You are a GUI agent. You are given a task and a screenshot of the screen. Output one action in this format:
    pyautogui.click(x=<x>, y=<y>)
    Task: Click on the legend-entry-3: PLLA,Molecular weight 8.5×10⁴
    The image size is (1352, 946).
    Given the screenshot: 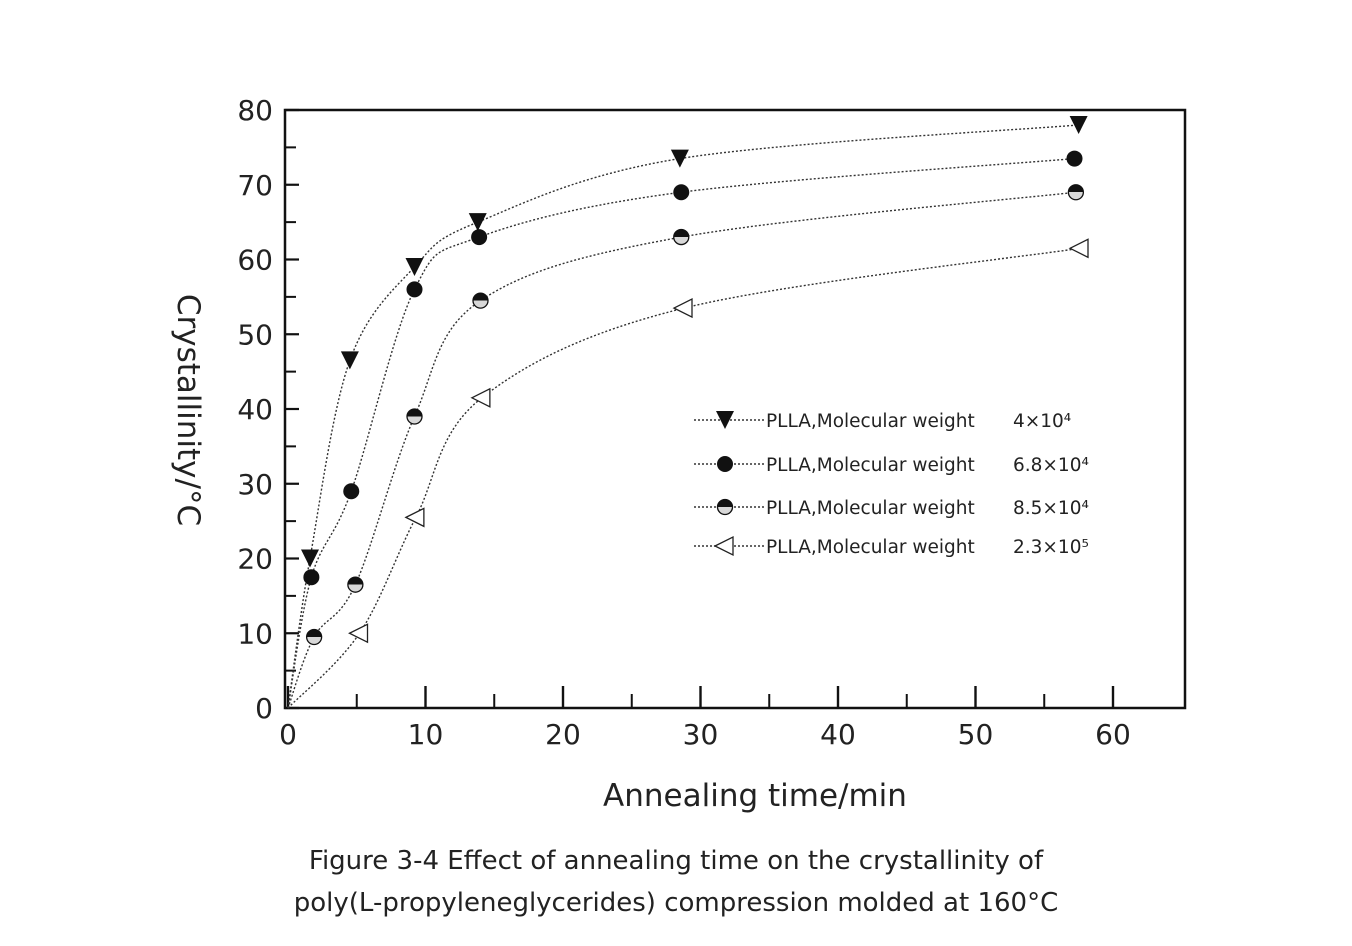 What is the action you would take?
    pyautogui.click(x=891, y=508)
    